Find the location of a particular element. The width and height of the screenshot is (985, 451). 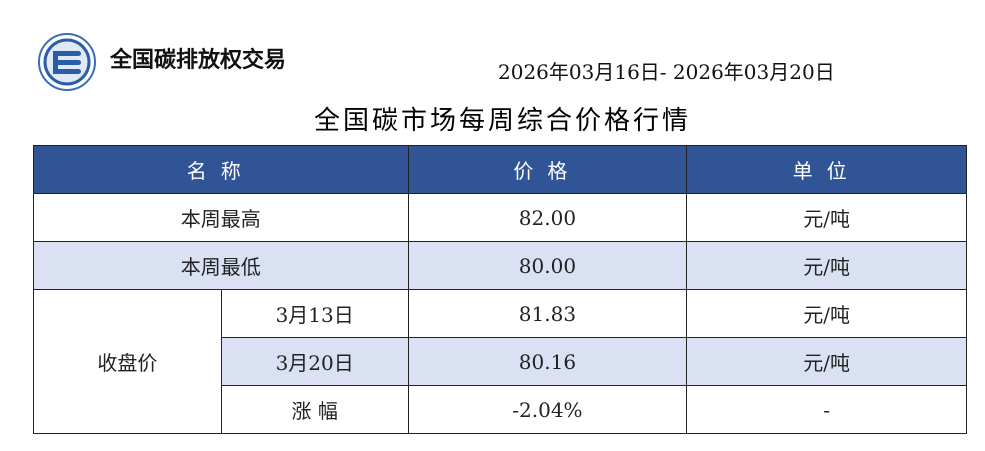

row-unit: - is located at coordinates (826, 409).